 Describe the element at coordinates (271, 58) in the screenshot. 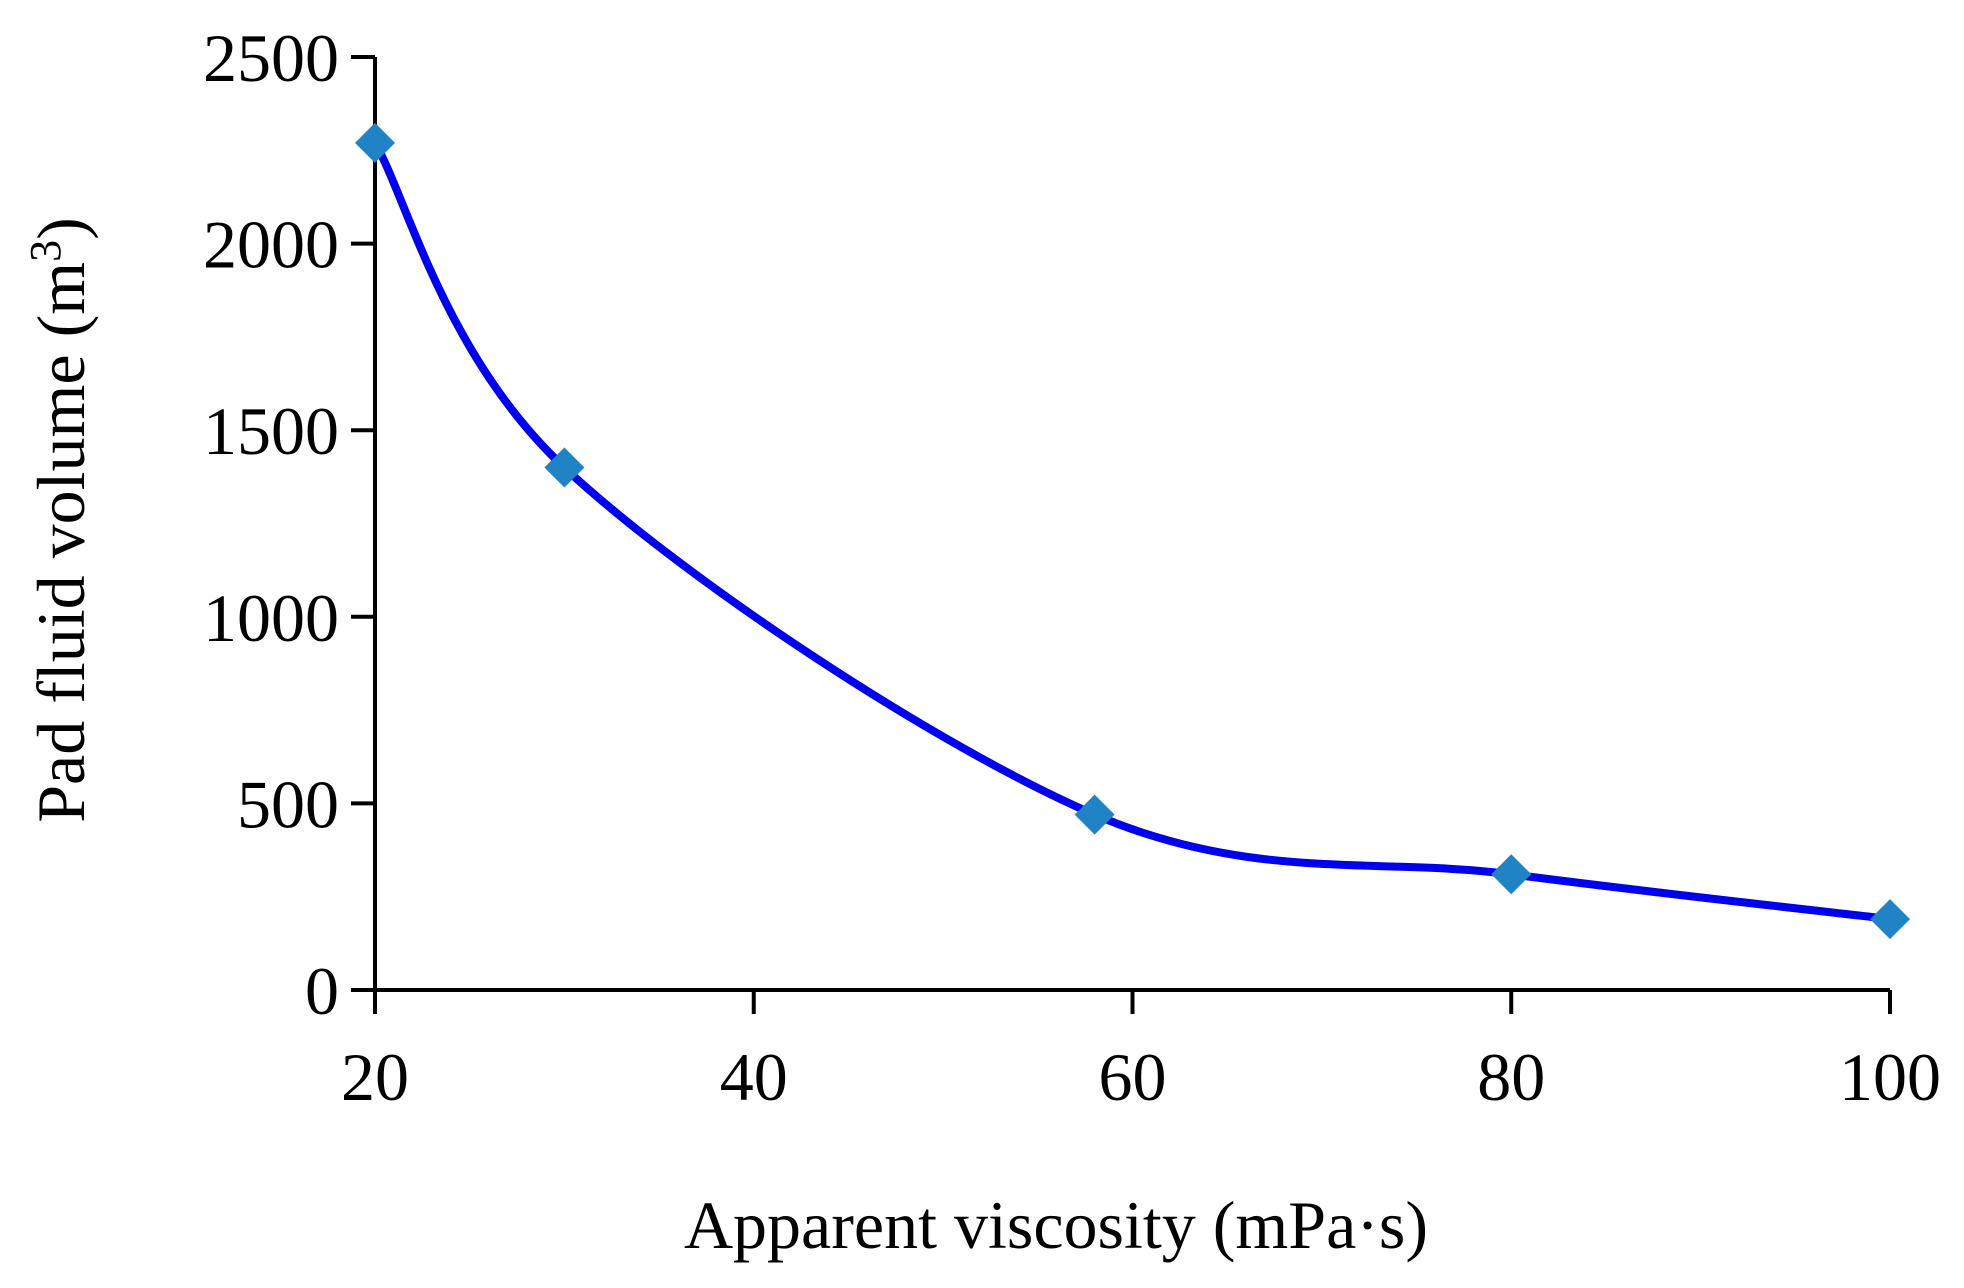

I see `y-tick-label: 2500` at that location.